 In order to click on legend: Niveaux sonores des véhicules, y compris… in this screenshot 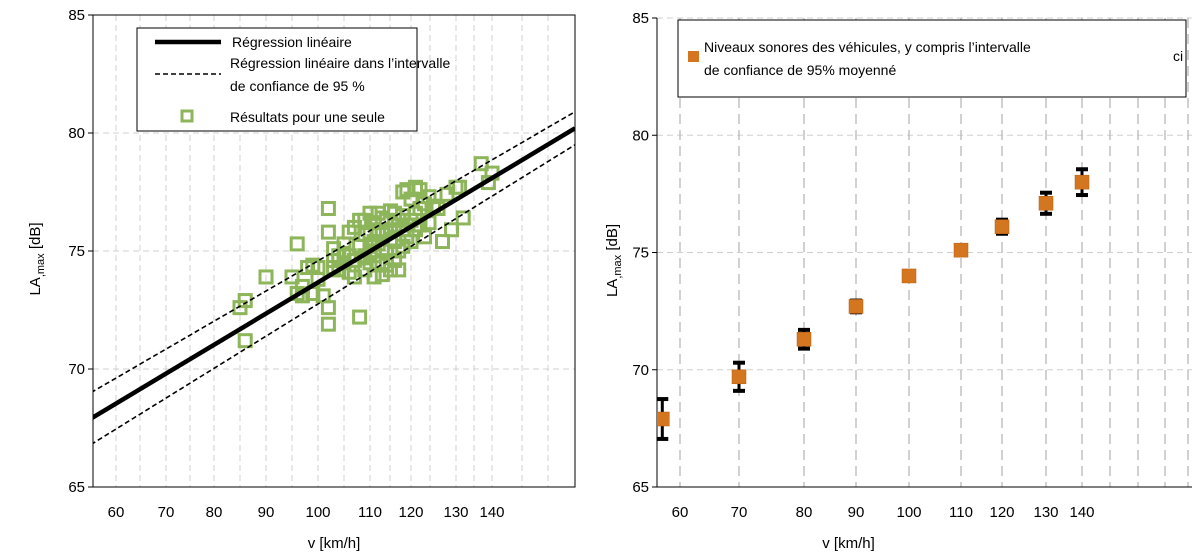, I will do `click(932, 58)`.